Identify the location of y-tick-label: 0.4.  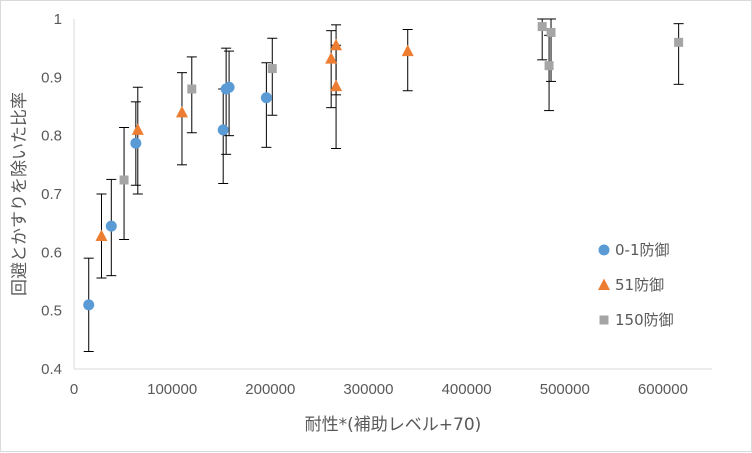
(51, 369).